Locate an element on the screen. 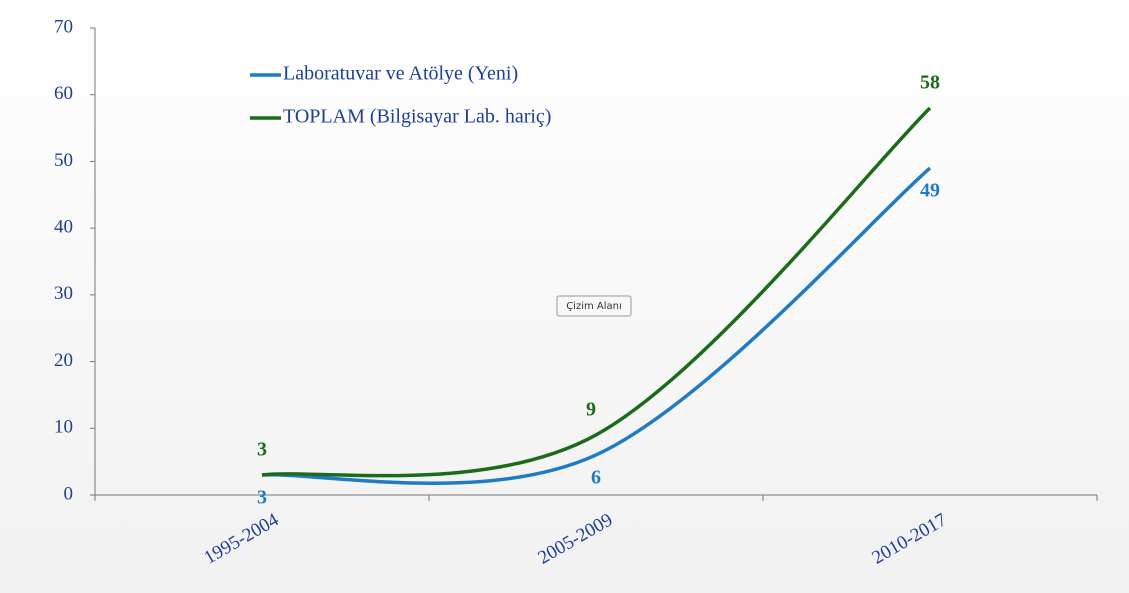  legend-label: Laboratuvar ve Atölye (Yeni) is located at coordinates (400, 74).